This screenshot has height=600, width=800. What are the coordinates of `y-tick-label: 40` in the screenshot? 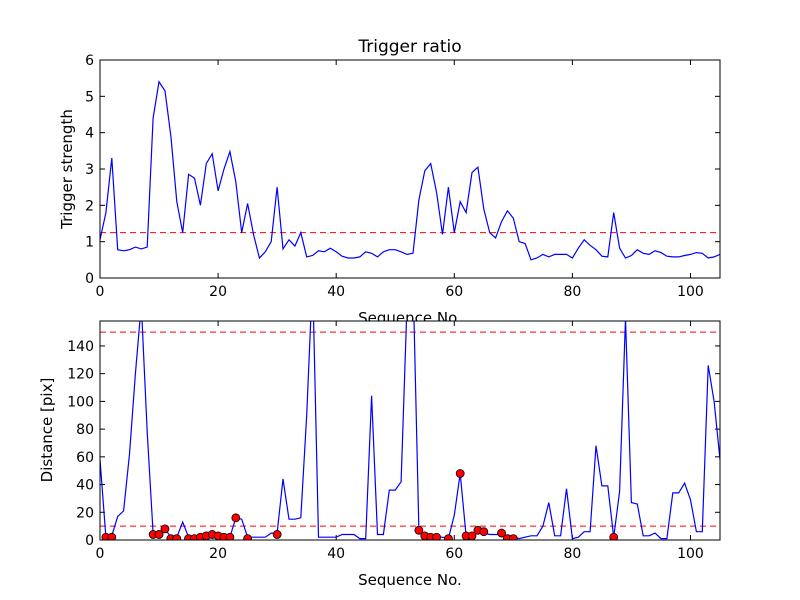 It's located at (85, 486).